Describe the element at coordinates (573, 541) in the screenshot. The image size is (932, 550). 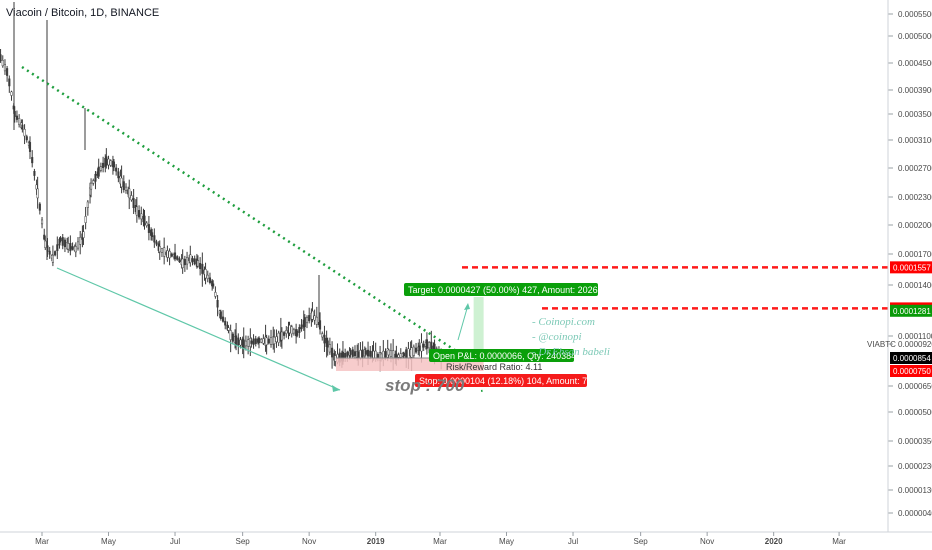
I see `x-tick-label: Jul` at that location.